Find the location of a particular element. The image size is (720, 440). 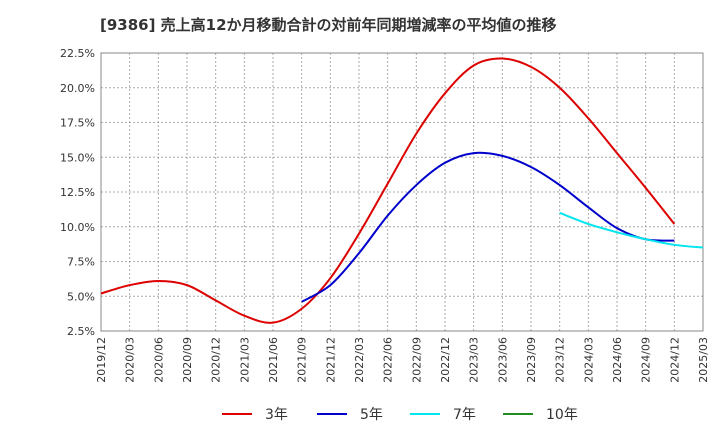

x-tick-label: 2023/06 is located at coordinates (502, 360).